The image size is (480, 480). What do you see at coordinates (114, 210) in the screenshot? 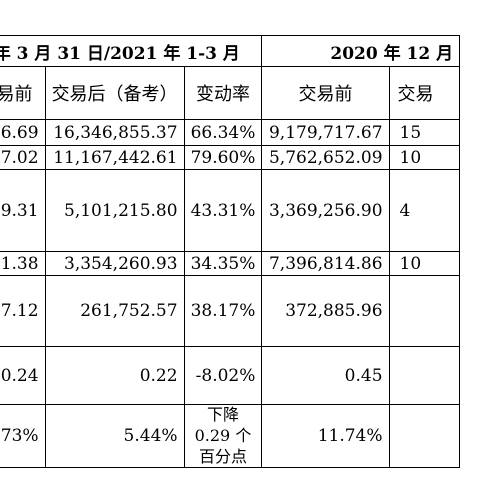
I see `table-cell: 5,101,215.80` at bounding box center [114, 210].